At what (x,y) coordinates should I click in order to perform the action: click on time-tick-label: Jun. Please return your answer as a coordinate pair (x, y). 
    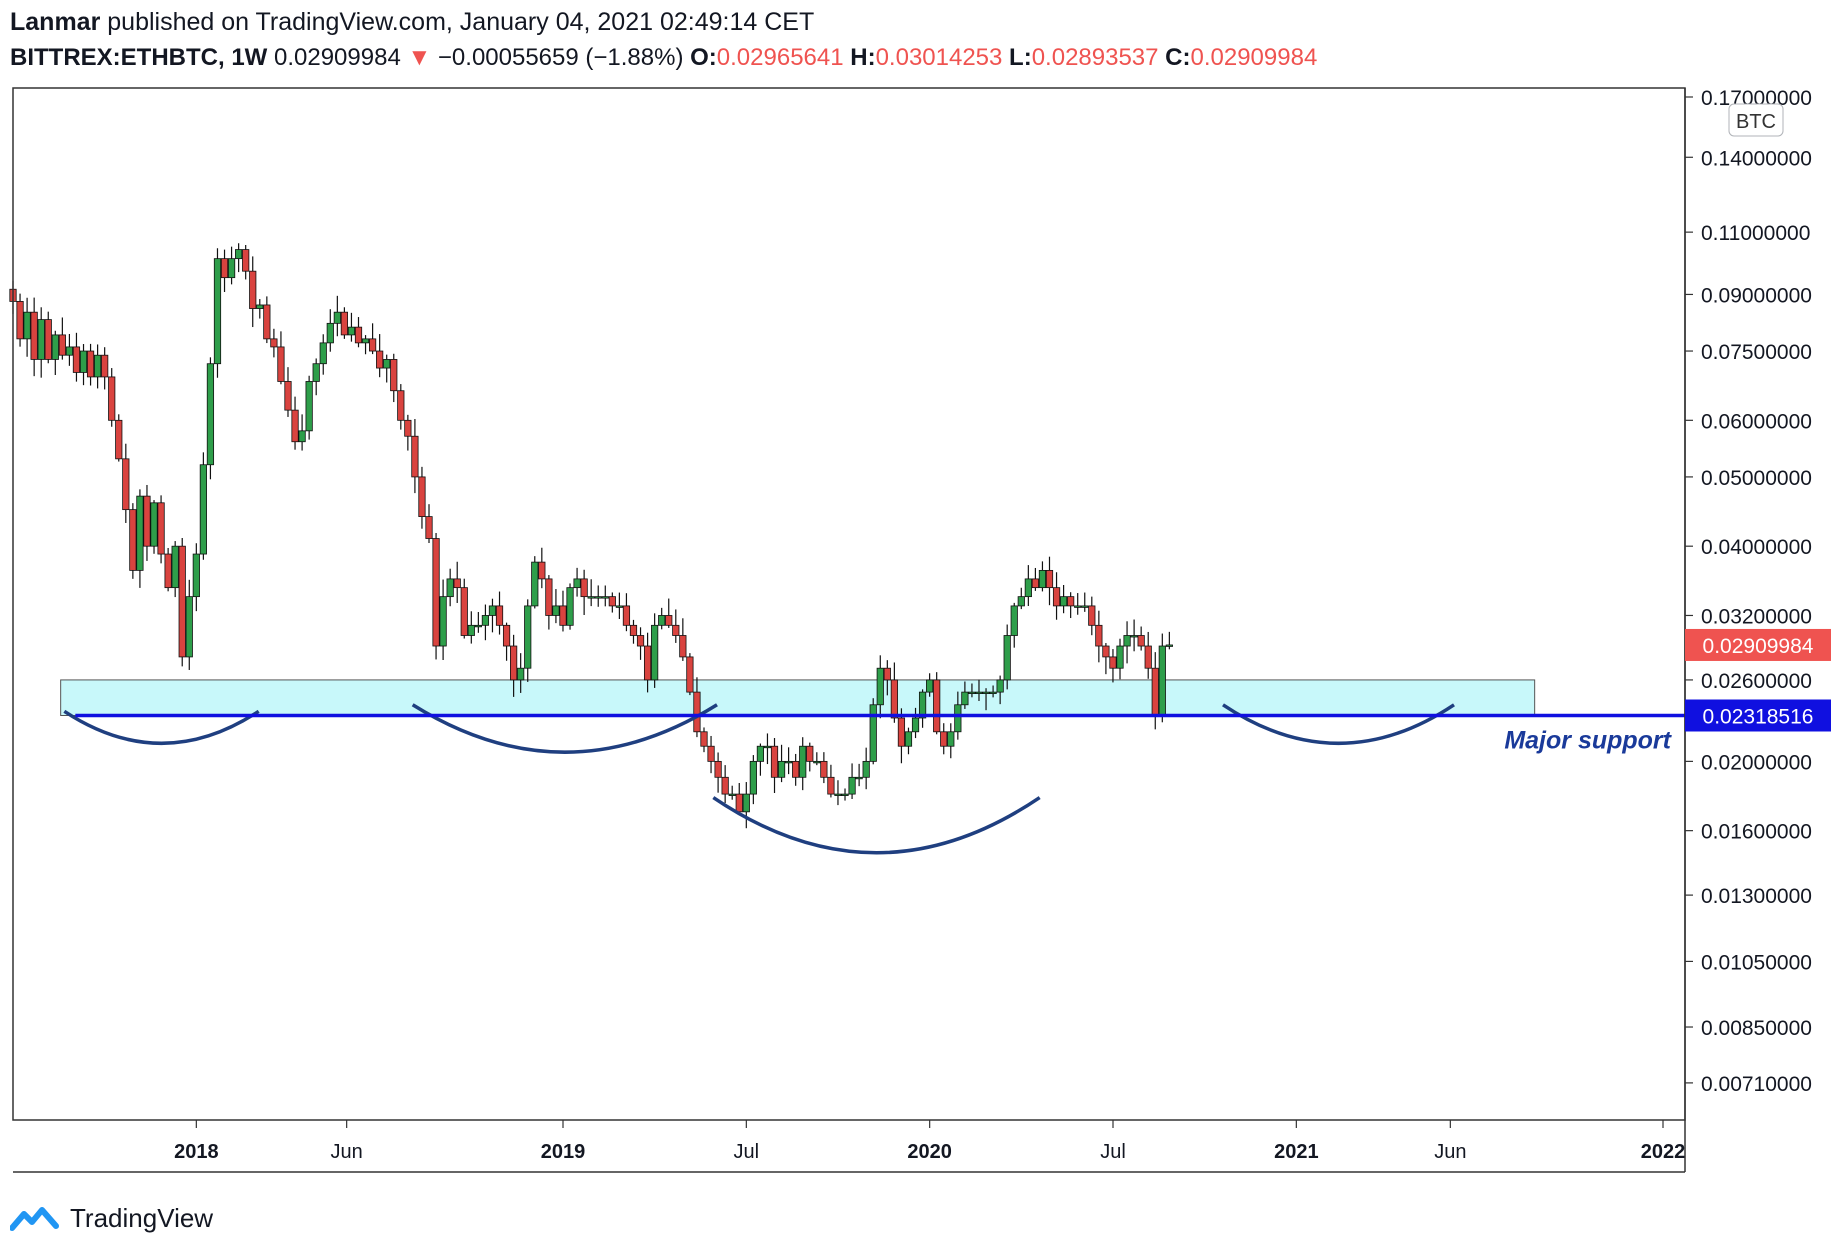
    Looking at the image, I should click on (1450, 1152).